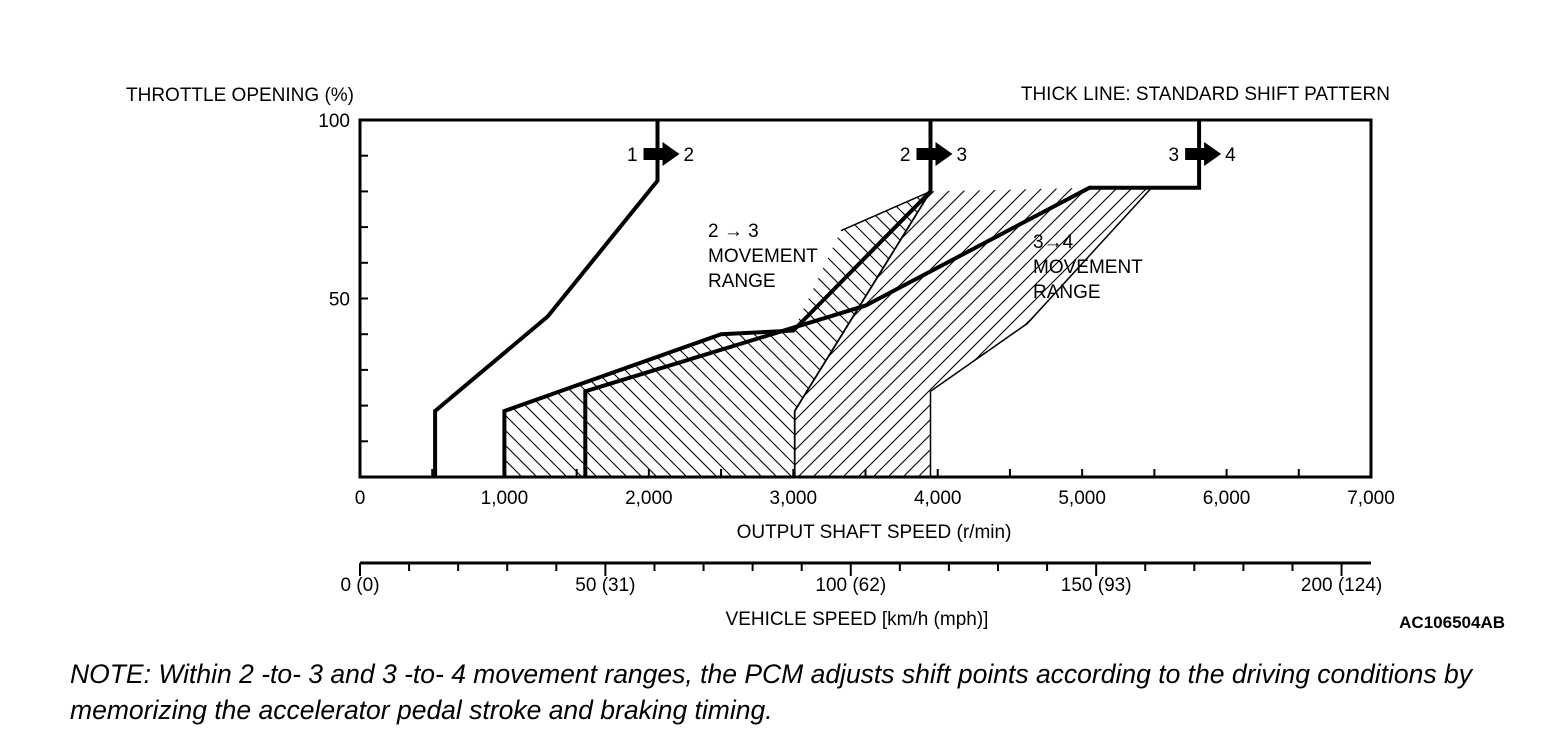  What do you see at coordinates (1174, 155) in the screenshot?
I see `shift-from-label: 3` at bounding box center [1174, 155].